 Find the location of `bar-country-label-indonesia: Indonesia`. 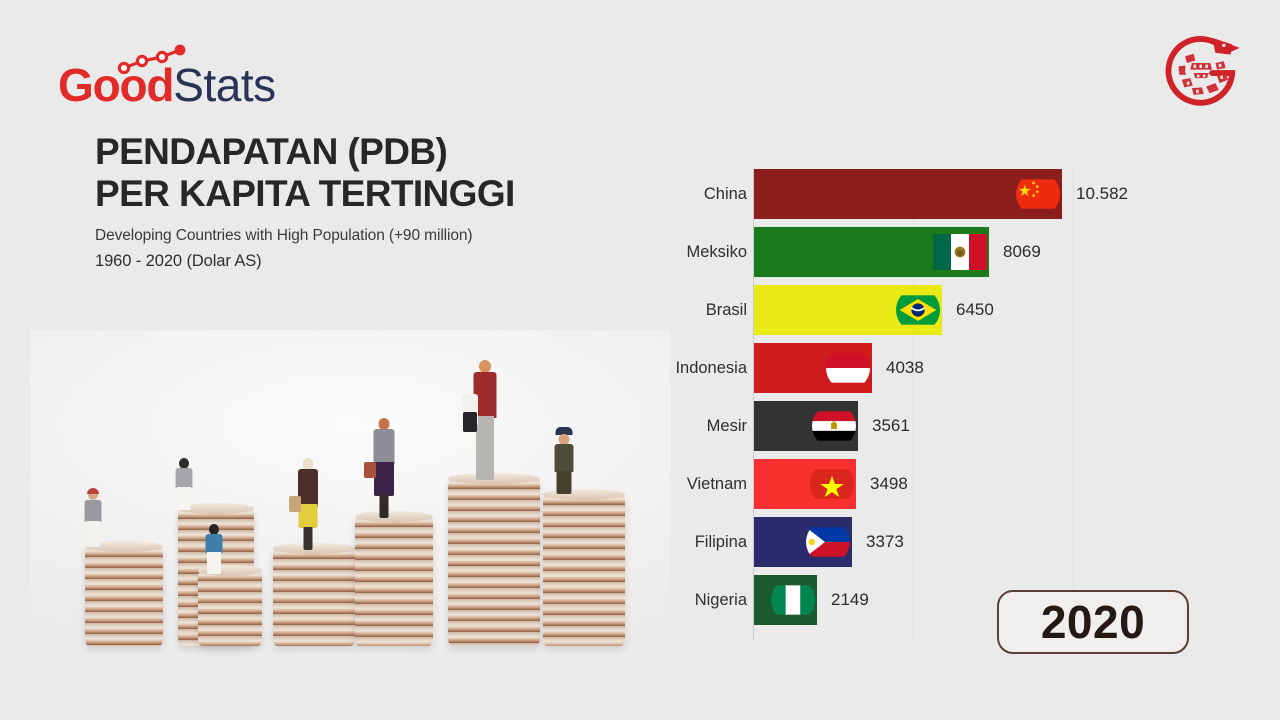

bar-country-label-indonesia: Indonesia is located at coordinates (711, 368).